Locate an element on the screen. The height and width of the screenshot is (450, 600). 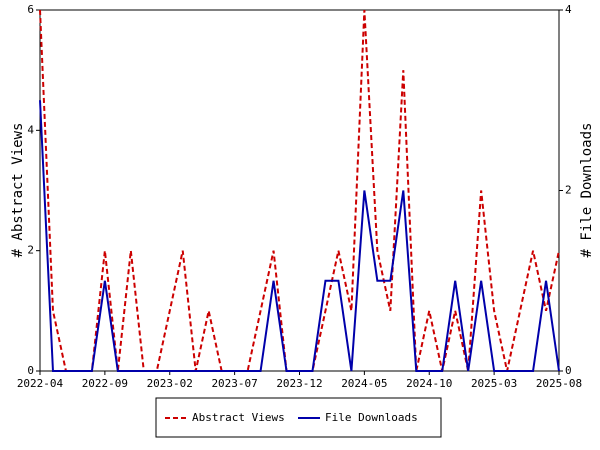
x-tick-label: 2025-03 is located at coordinates (494, 383).